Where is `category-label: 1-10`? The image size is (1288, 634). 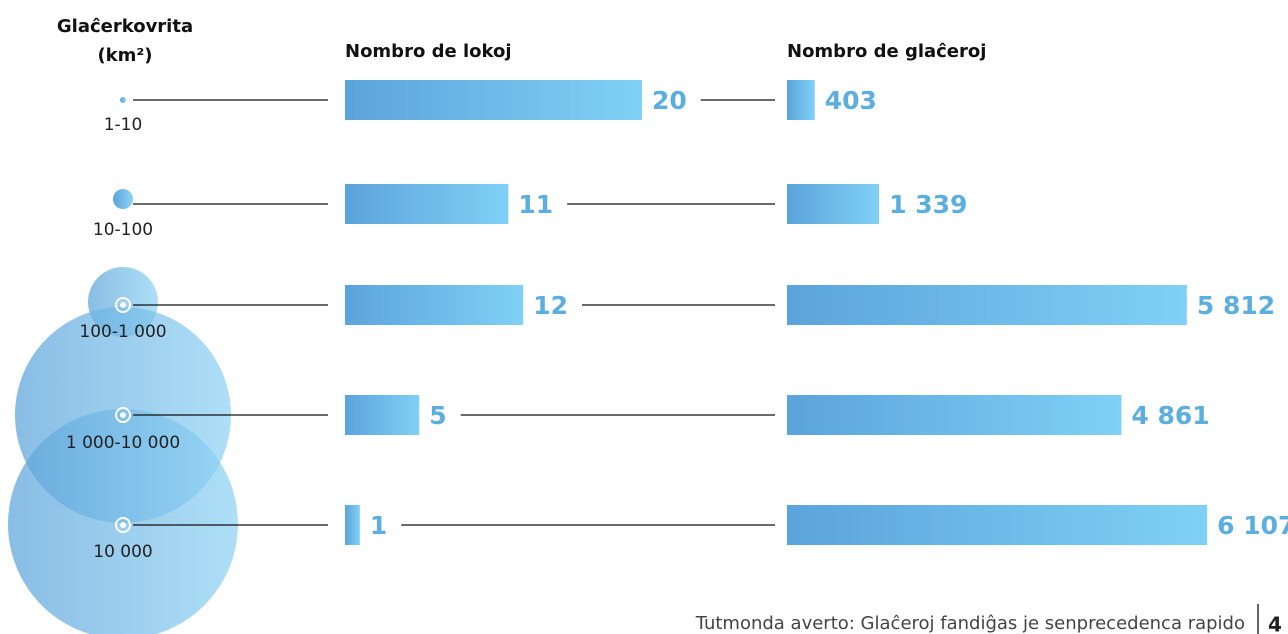
category-label: 1-10 is located at coordinates (123, 125).